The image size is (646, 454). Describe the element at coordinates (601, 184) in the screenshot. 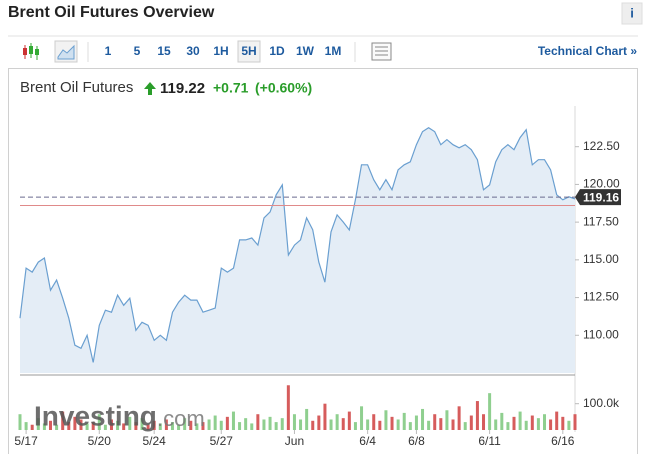

I see `y-tick-label: 120.00` at that location.